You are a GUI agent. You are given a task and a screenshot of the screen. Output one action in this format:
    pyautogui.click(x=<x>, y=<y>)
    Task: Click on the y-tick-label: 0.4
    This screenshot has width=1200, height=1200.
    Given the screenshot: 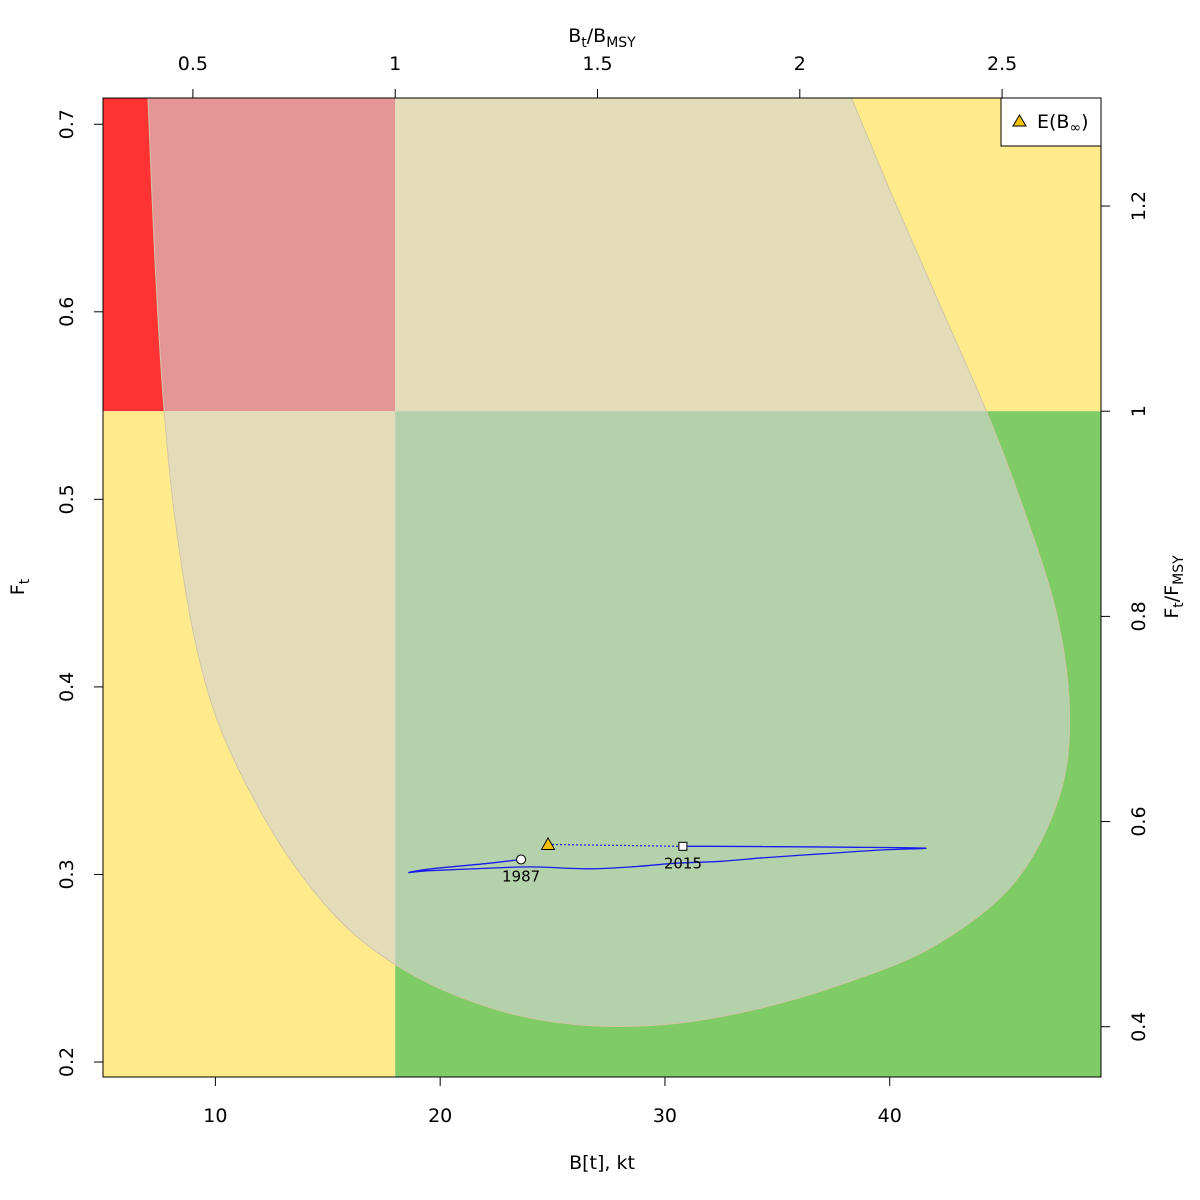 What is the action you would take?
    pyautogui.click(x=67, y=687)
    